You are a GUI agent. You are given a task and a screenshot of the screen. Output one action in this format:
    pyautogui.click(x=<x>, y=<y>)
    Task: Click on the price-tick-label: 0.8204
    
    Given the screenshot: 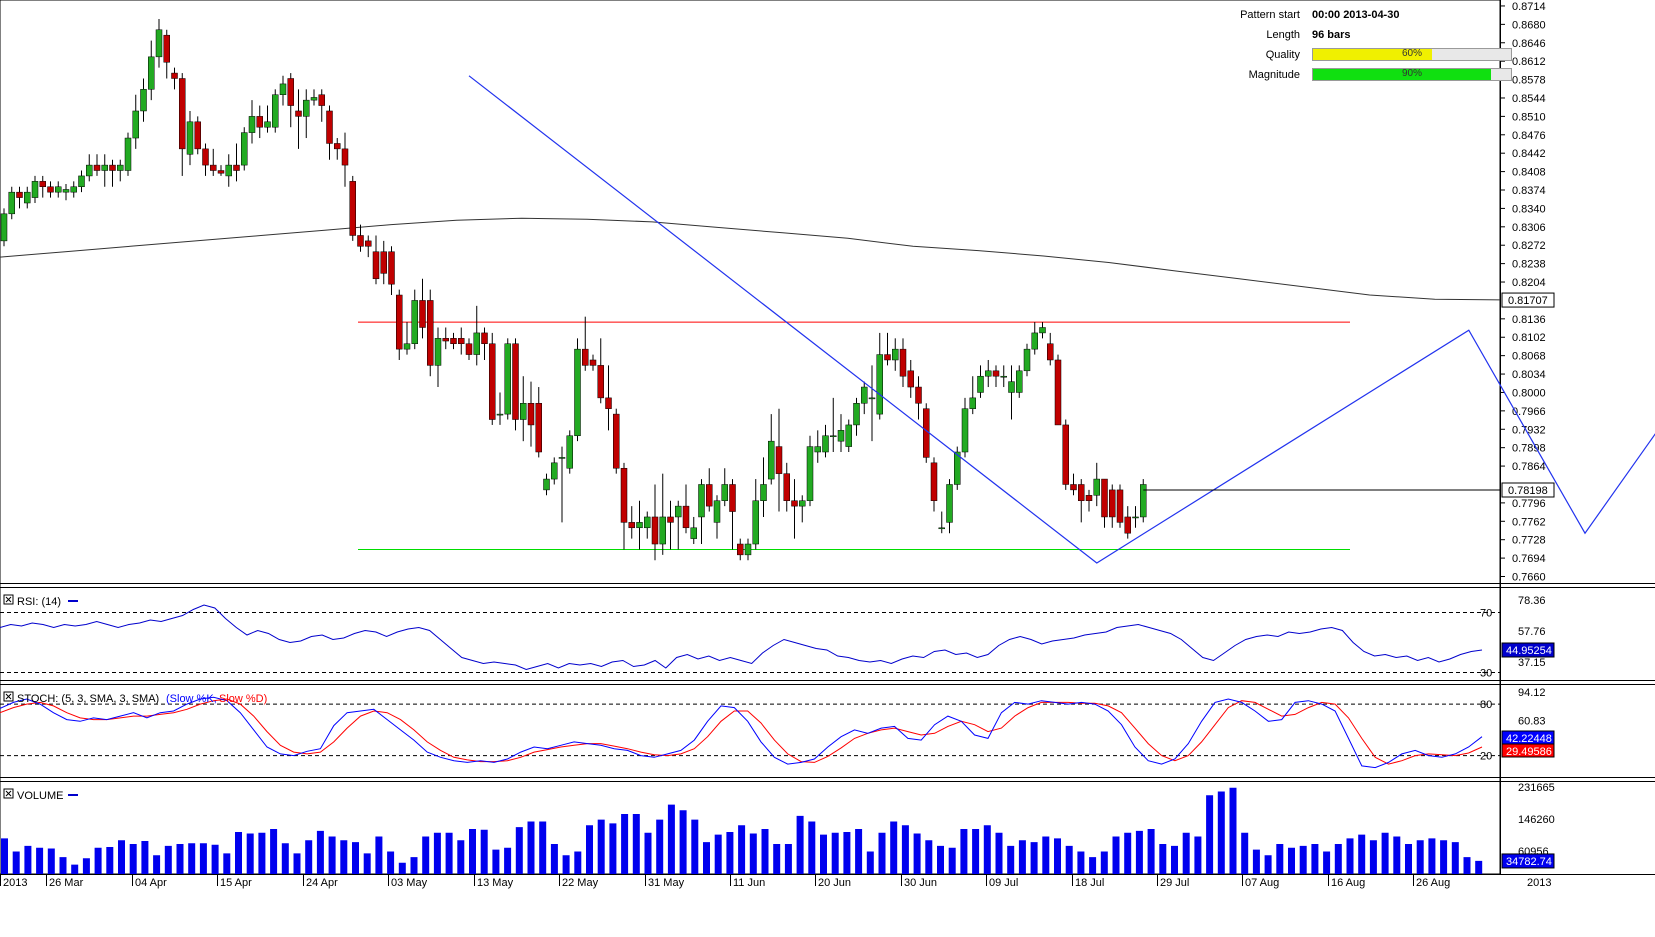 What is the action you would take?
    pyautogui.click(x=1529, y=283)
    